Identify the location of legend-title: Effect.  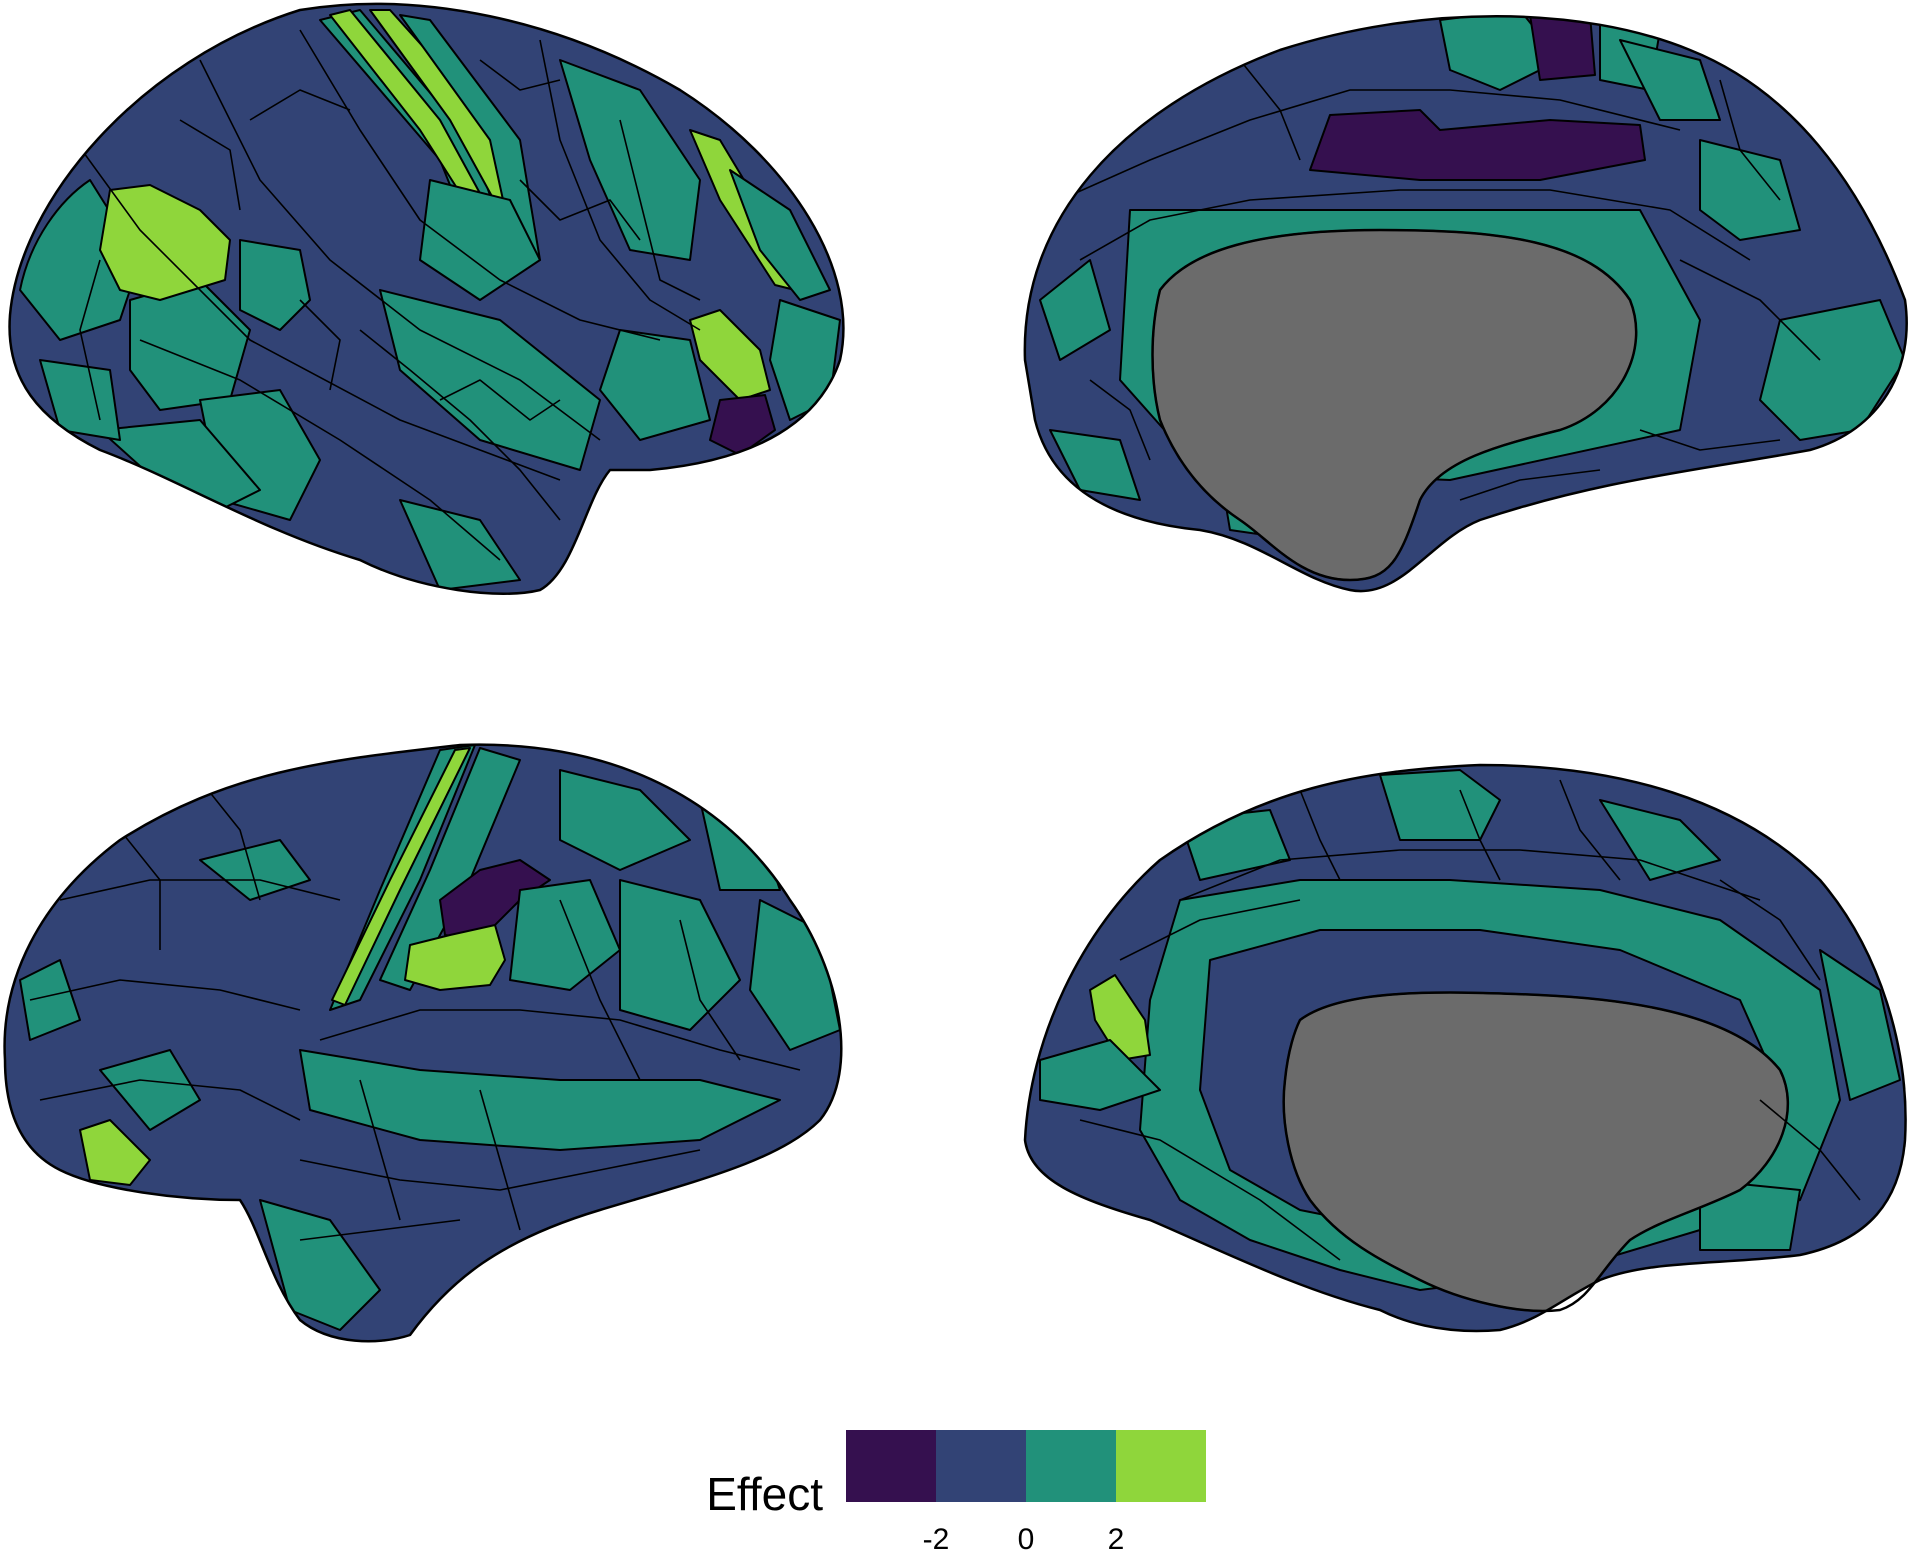
(764, 1494).